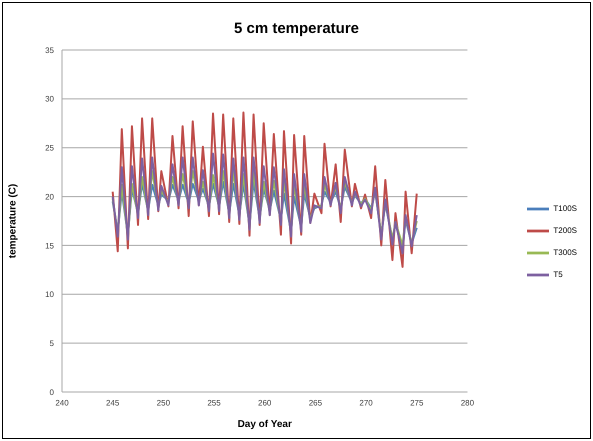  What do you see at coordinates (565, 208) in the screenshot?
I see `legend-label: T100S` at bounding box center [565, 208].